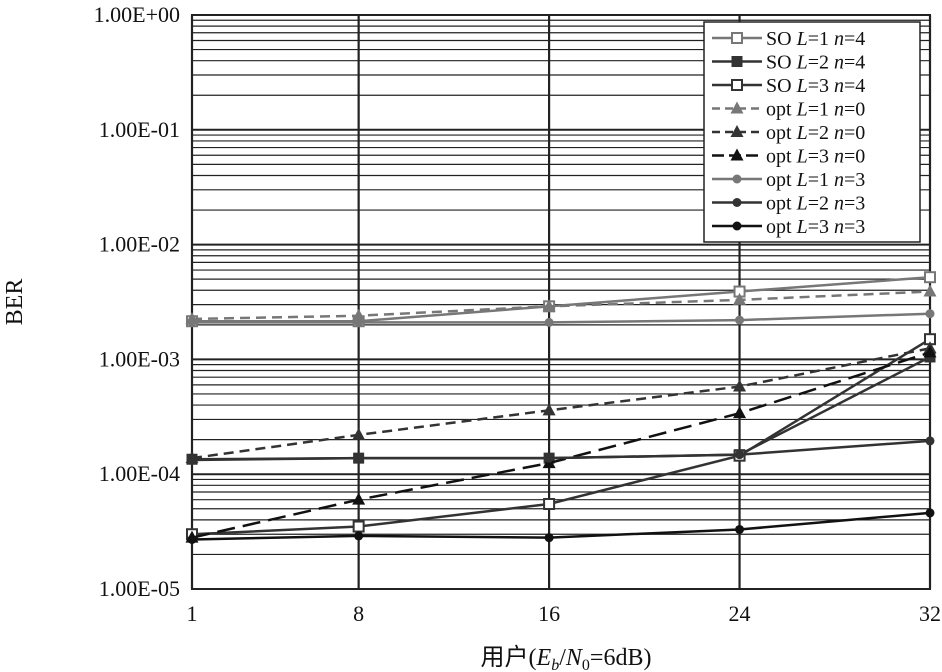 Image resolution: width=942 pixels, height=672 pixels. Describe the element at coordinates (574, 658) in the screenshot. I see `x-axis-title-n: N` at that location.